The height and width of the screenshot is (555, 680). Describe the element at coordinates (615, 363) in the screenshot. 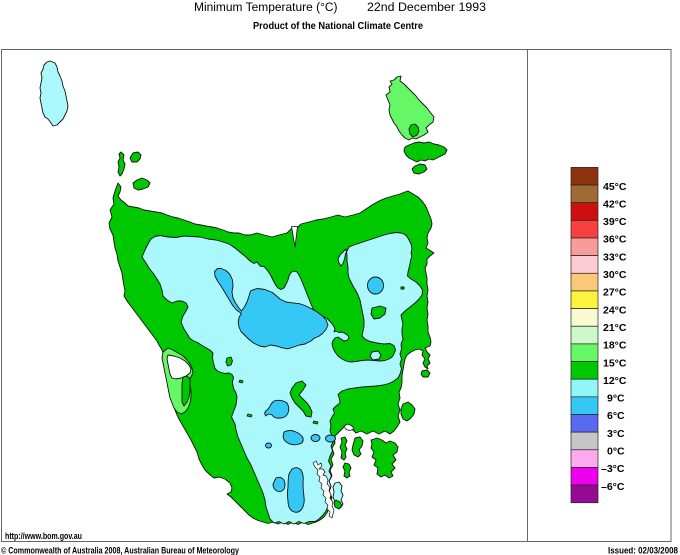

I see `svg-text: 15°C` at that location.